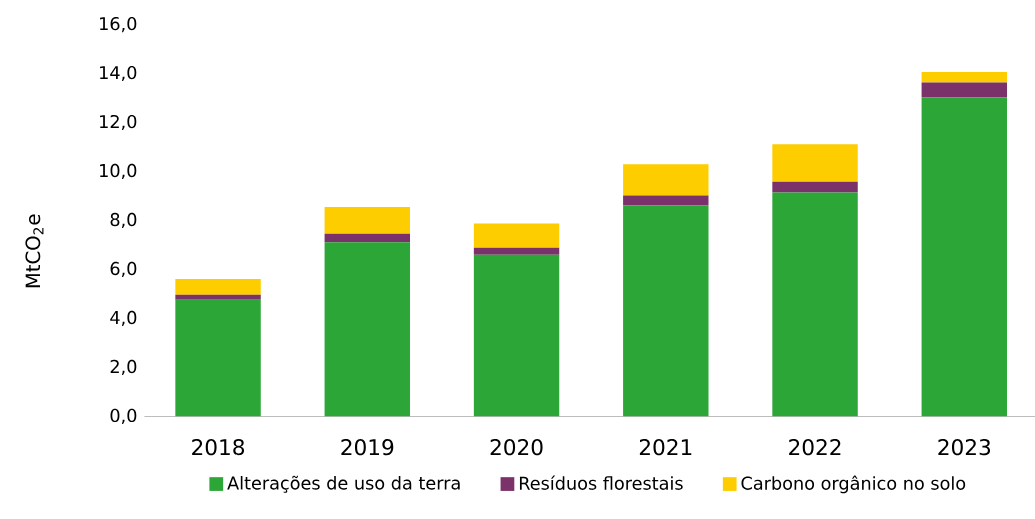 The image size is (1035, 519). What do you see at coordinates (815, 447) in the screenshot?
I see `x-tick-label: 2022` at bounding box center [815, 447].